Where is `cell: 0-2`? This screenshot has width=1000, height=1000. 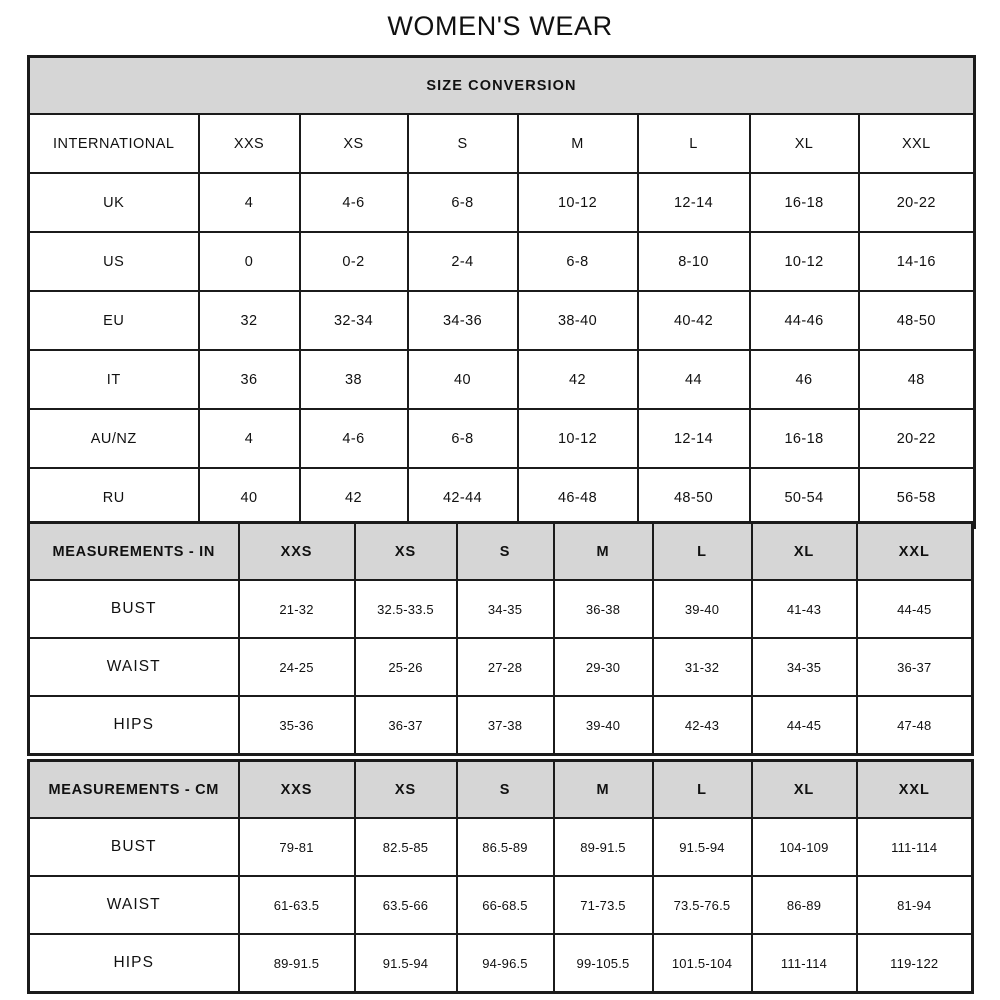
cell: 0-2 is located at coordinates (353, 261).